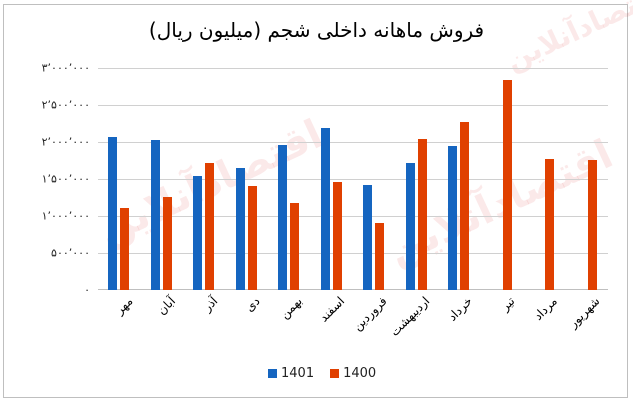 The width and height of the screenshot is (633, 403). I want to click on y-tick-label: ۲٬۰۰۰٬۰۰۰, so click(65, 142).